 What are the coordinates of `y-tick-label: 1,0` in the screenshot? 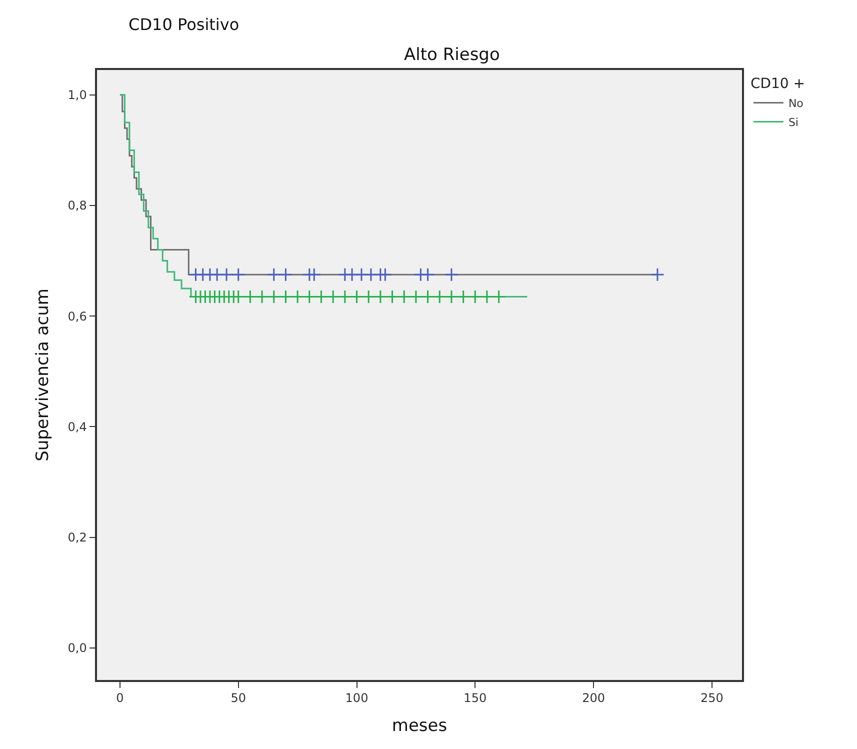 It's located at (77, 95).